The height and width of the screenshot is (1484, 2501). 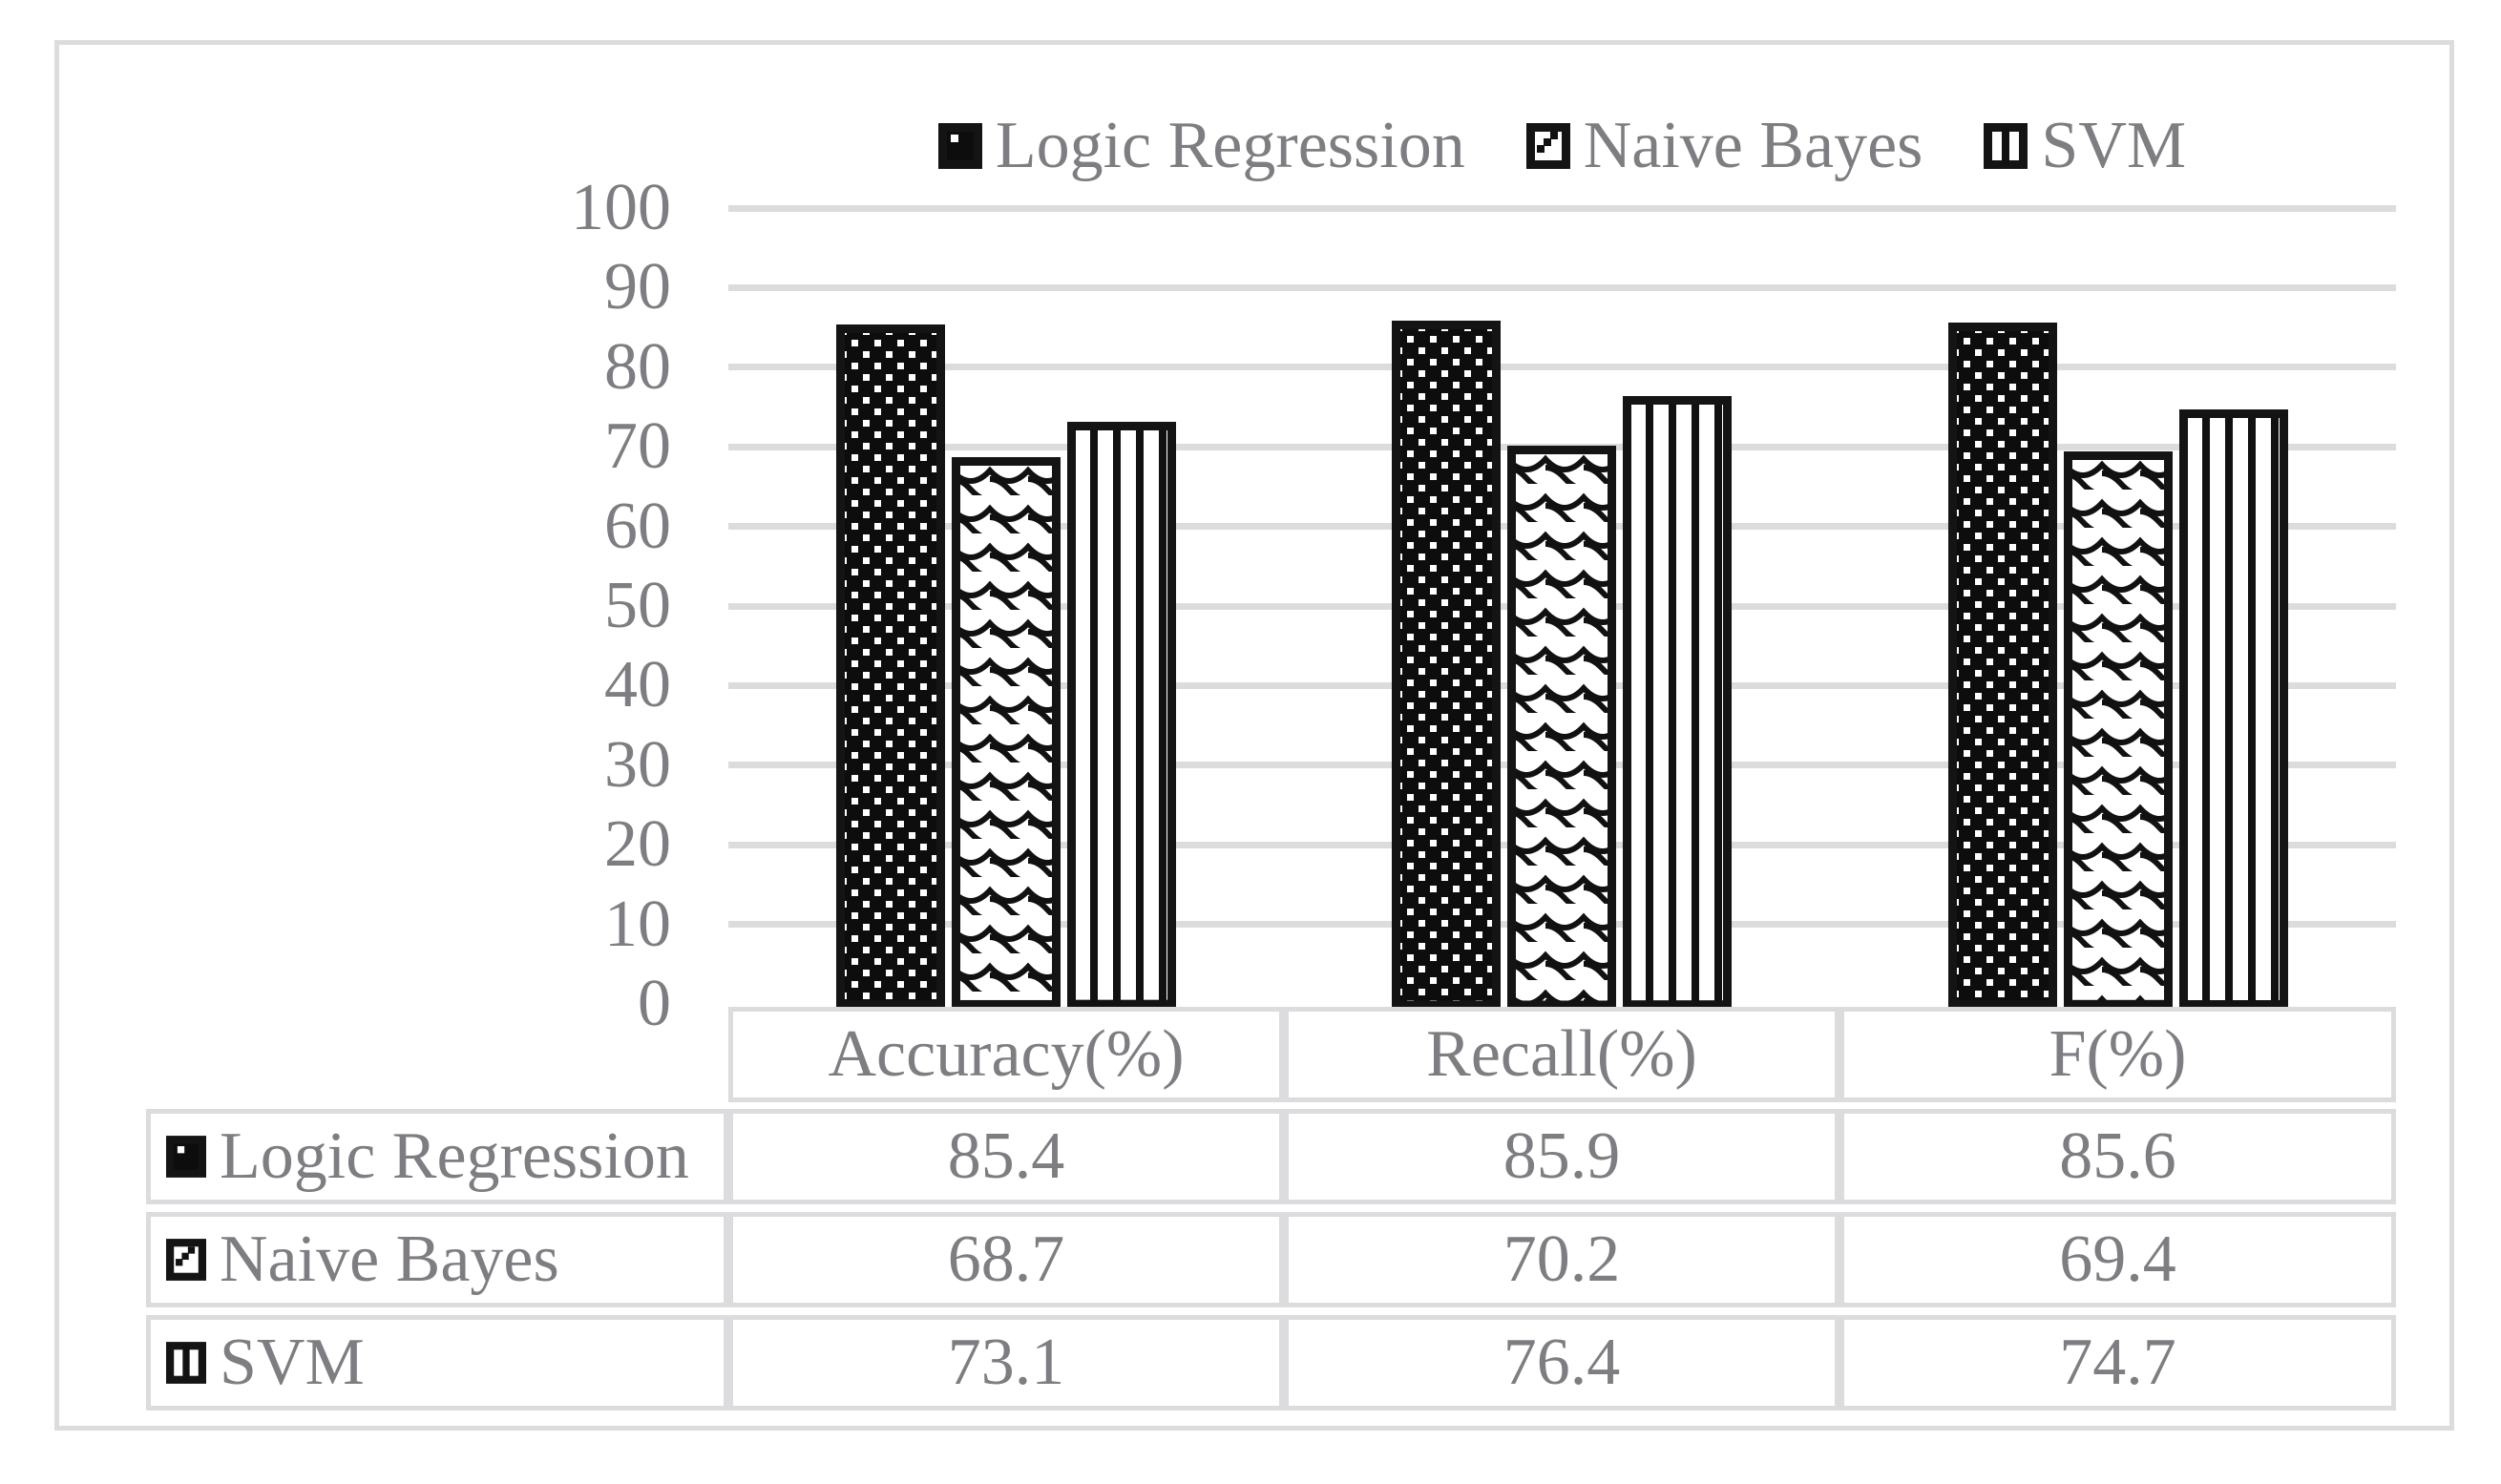 What do you see at coordinates (637, 844) in the screenshot?
I see `y-tick-label: 20` at bounding box center [637, 844].